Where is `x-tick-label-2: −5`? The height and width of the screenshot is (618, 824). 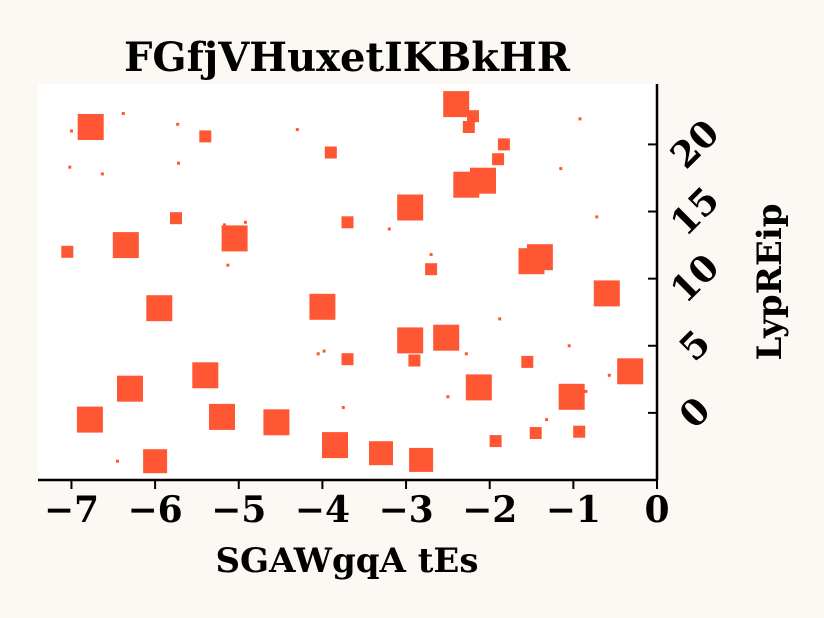 x-tick-label-2: −5 is located at coordinates (238, 510).